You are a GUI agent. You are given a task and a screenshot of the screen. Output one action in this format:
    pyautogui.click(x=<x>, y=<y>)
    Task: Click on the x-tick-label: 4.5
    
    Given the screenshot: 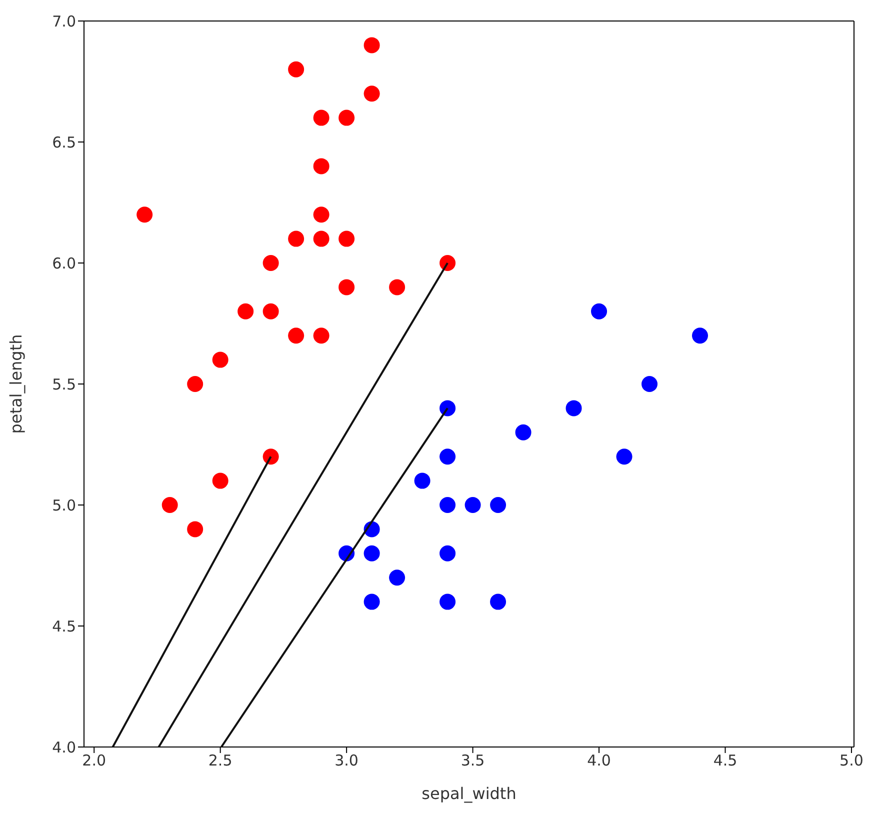 What is the action you would take?
    pyautogui.click(x=725, y=761)
    